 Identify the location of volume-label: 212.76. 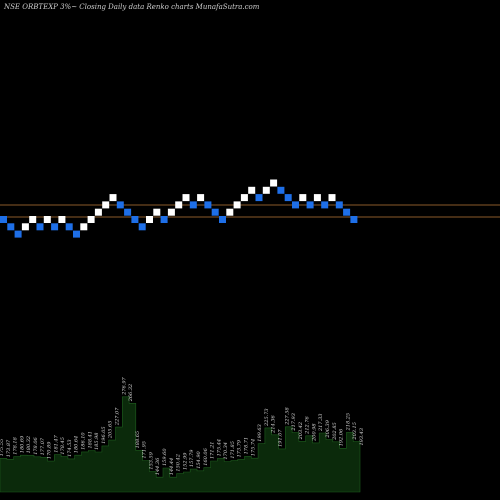
(308, 424).